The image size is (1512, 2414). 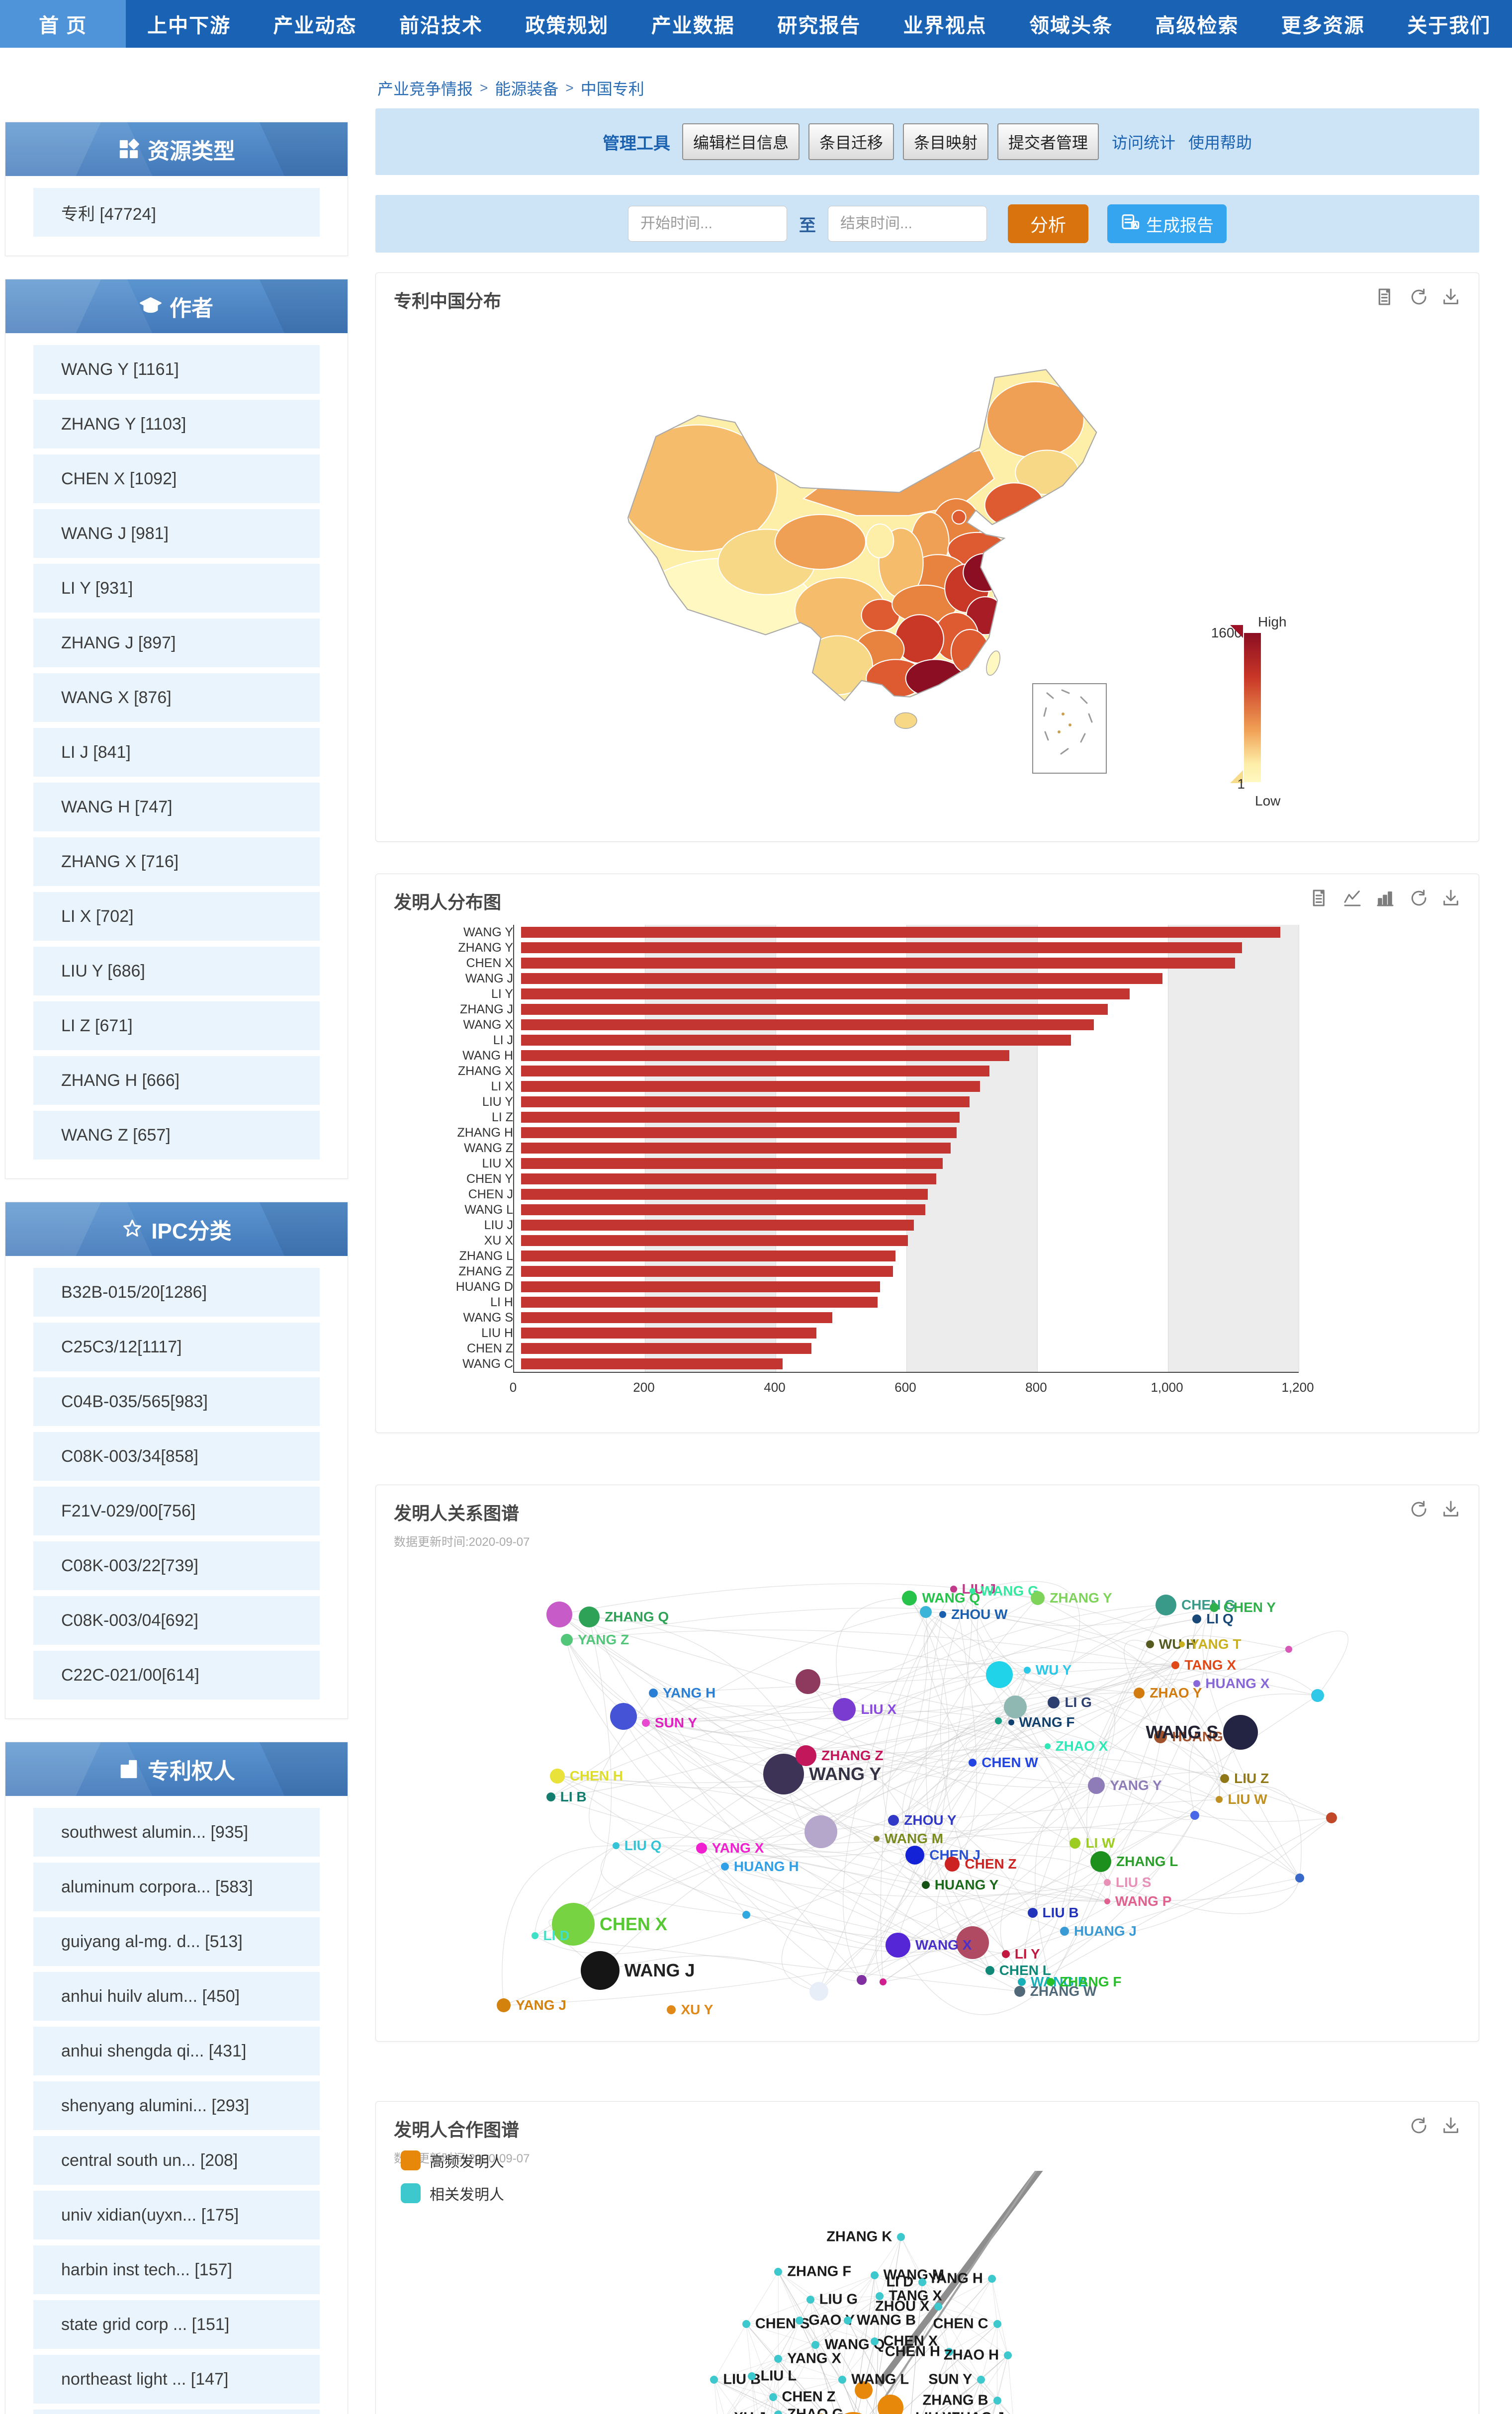 What do you see at coordinates (907, 224) in the screenshot?
I see `end-date-input` at bounding box center [907, 224].